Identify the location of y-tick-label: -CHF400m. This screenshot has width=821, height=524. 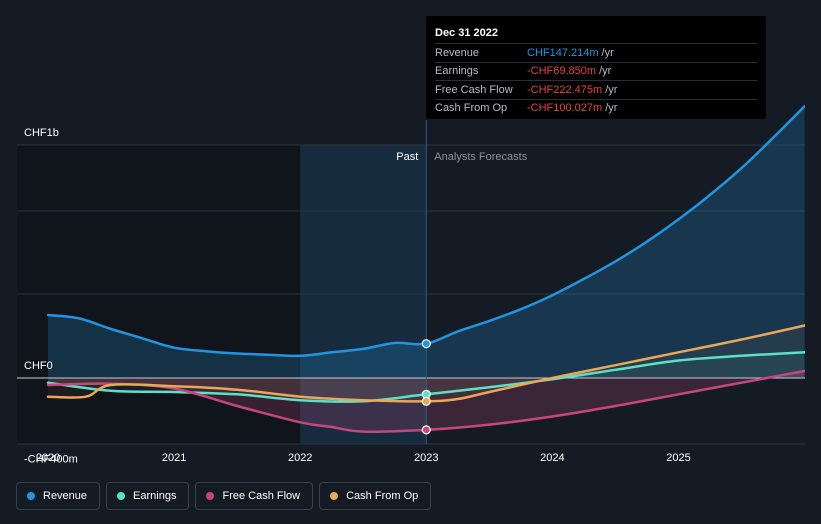
(51, 459).